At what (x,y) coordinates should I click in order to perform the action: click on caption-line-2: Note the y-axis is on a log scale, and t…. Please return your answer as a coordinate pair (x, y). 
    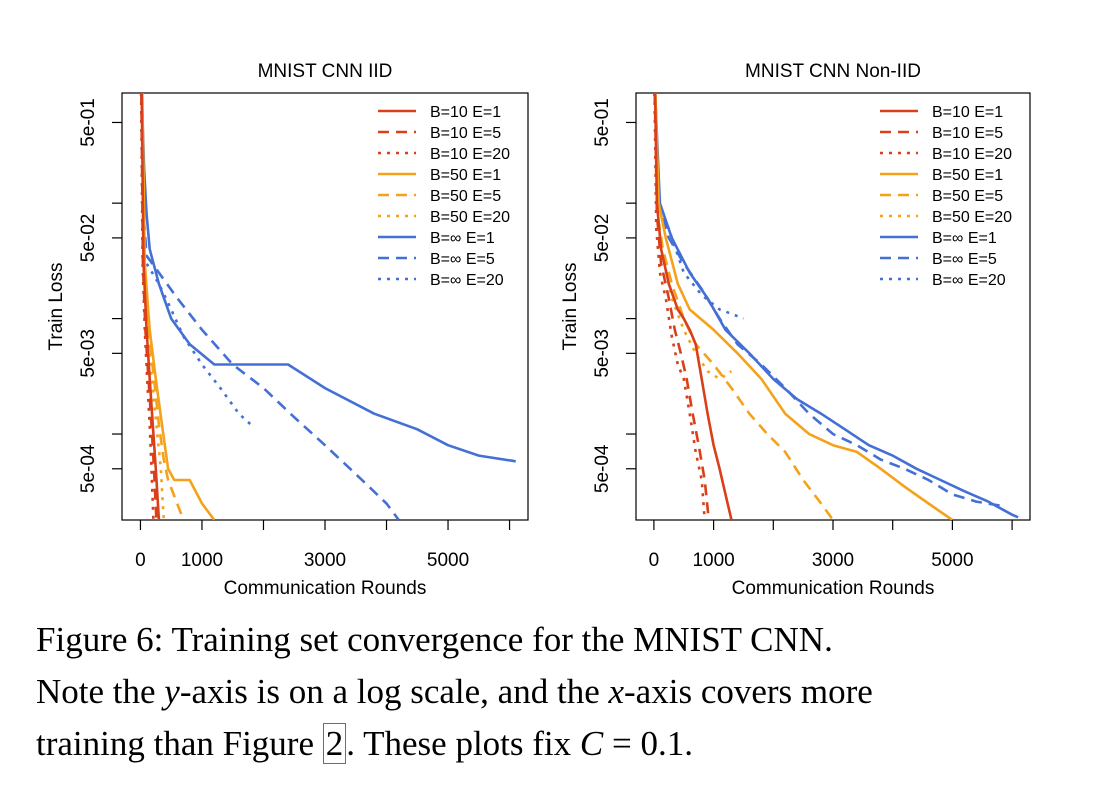
    Looking at the image, I should click on (556, 692).